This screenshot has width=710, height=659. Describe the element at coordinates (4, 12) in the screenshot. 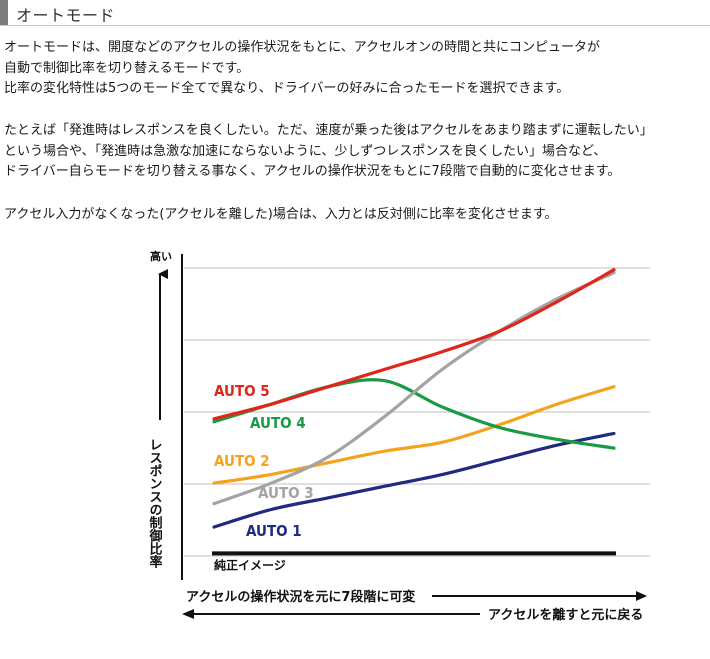

I see `header-accent-bar` at that location.